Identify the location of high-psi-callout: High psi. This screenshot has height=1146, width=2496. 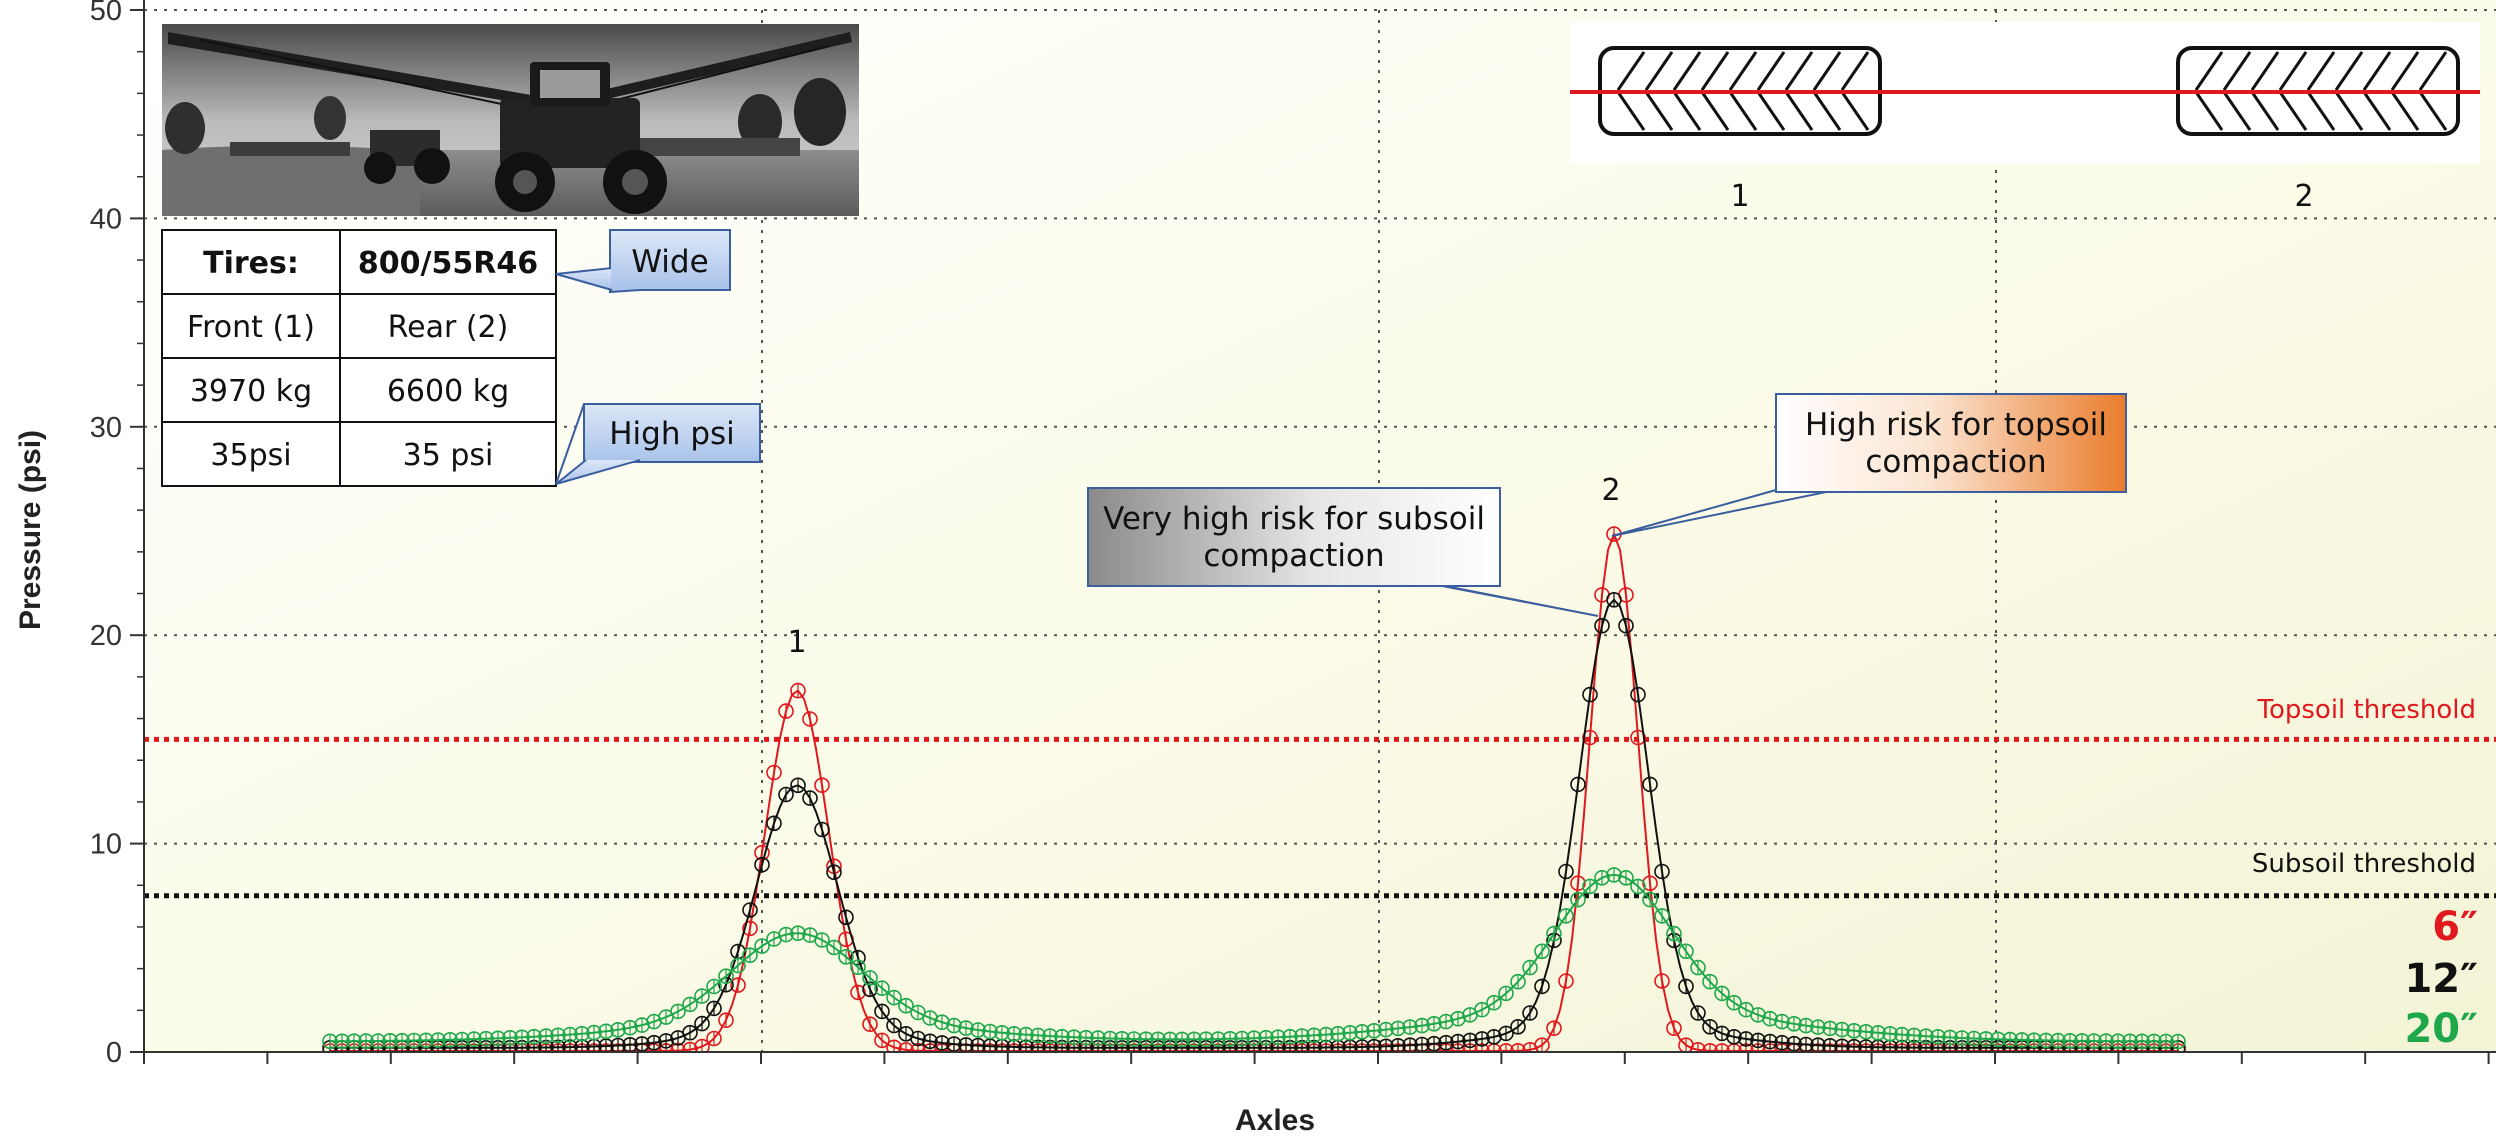
(658, 444).